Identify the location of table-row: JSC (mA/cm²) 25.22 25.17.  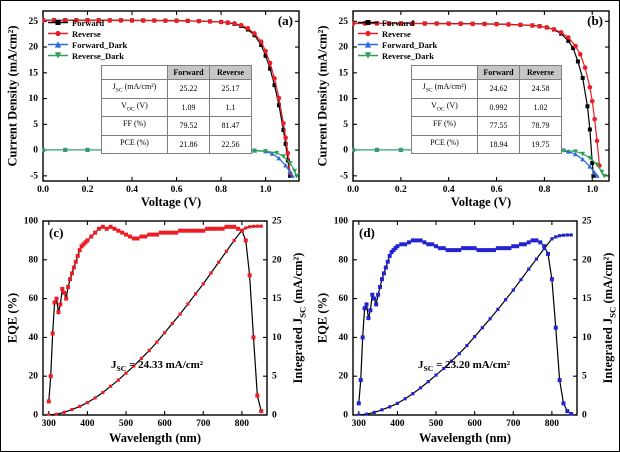
(176, 89).